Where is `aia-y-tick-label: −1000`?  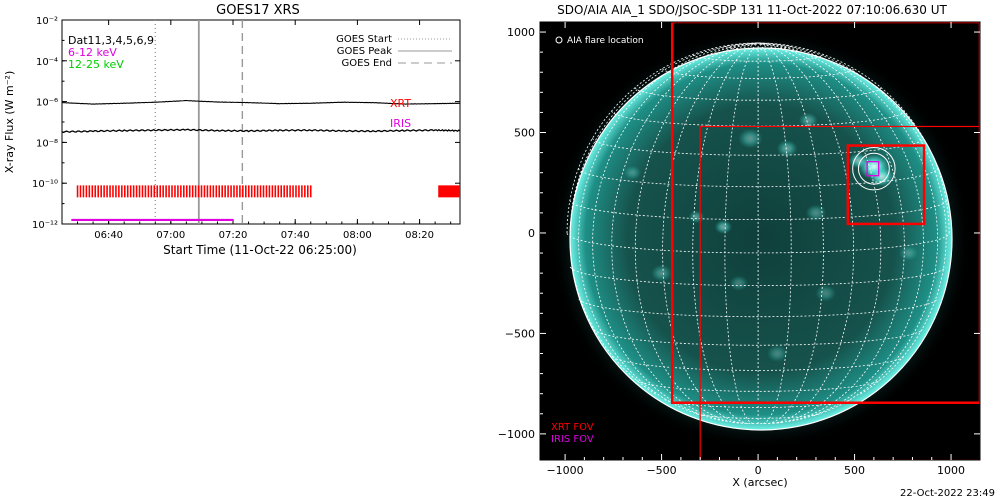
aia-y-tick-label: −1000 is located at coordinates (516, 434).